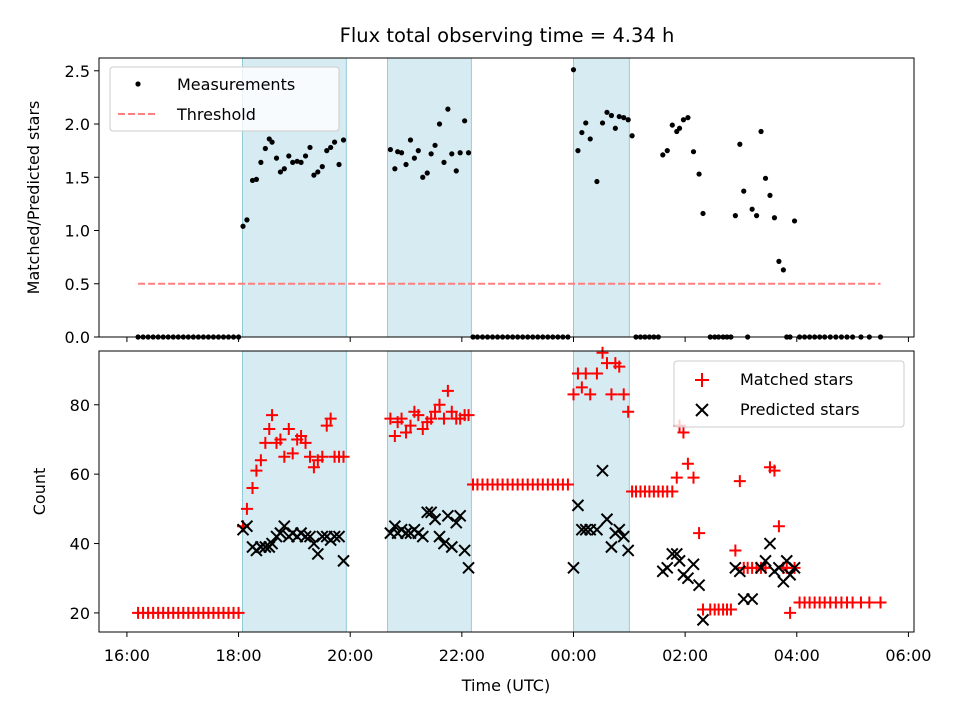 The image size is (960, 720). Describe the element at coordinates (462, 655) in the screenshot. I see `x-tick-label: 22:00` at that location.